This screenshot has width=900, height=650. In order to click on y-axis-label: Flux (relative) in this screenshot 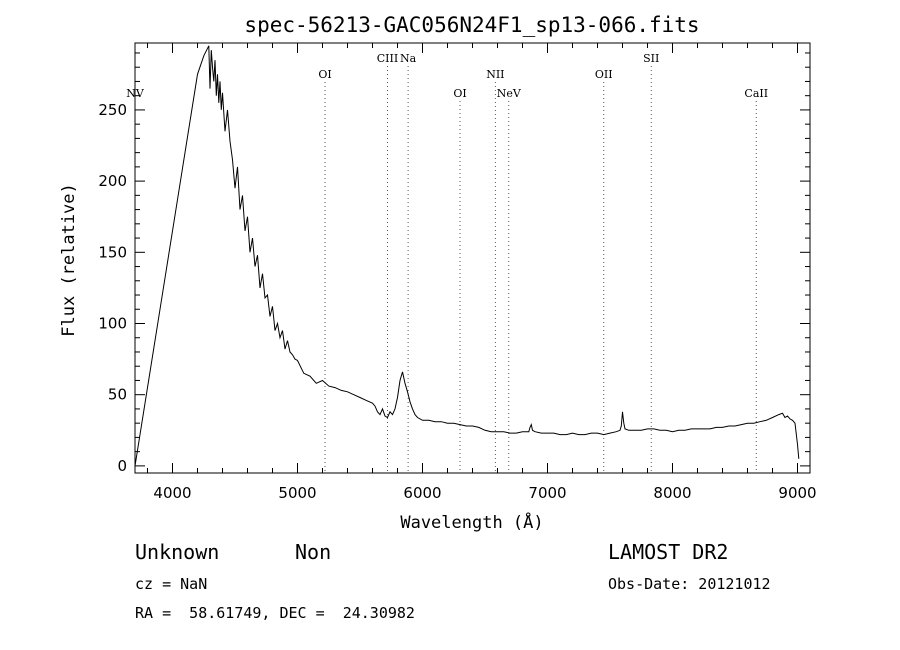, I will do `click(69, 260)`.